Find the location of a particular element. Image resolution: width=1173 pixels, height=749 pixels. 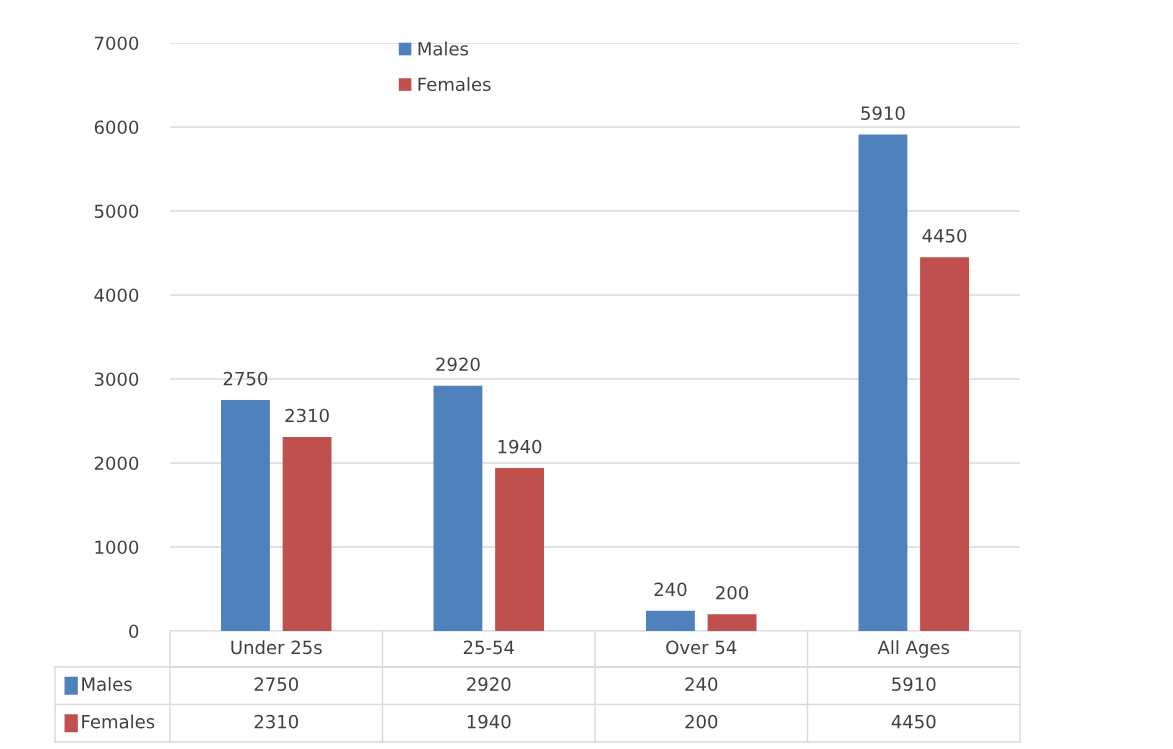

text: 240 is located at coordinates (701, 684).